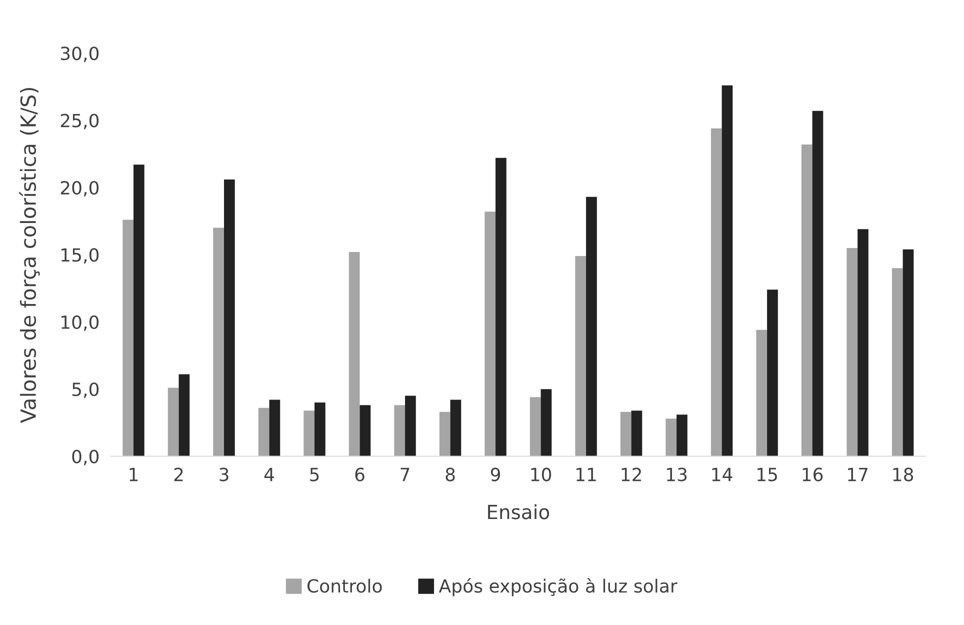 The height and width of the screenshot is (625, 964). I want to click on x-tick-label: 10, so click(541, 475).